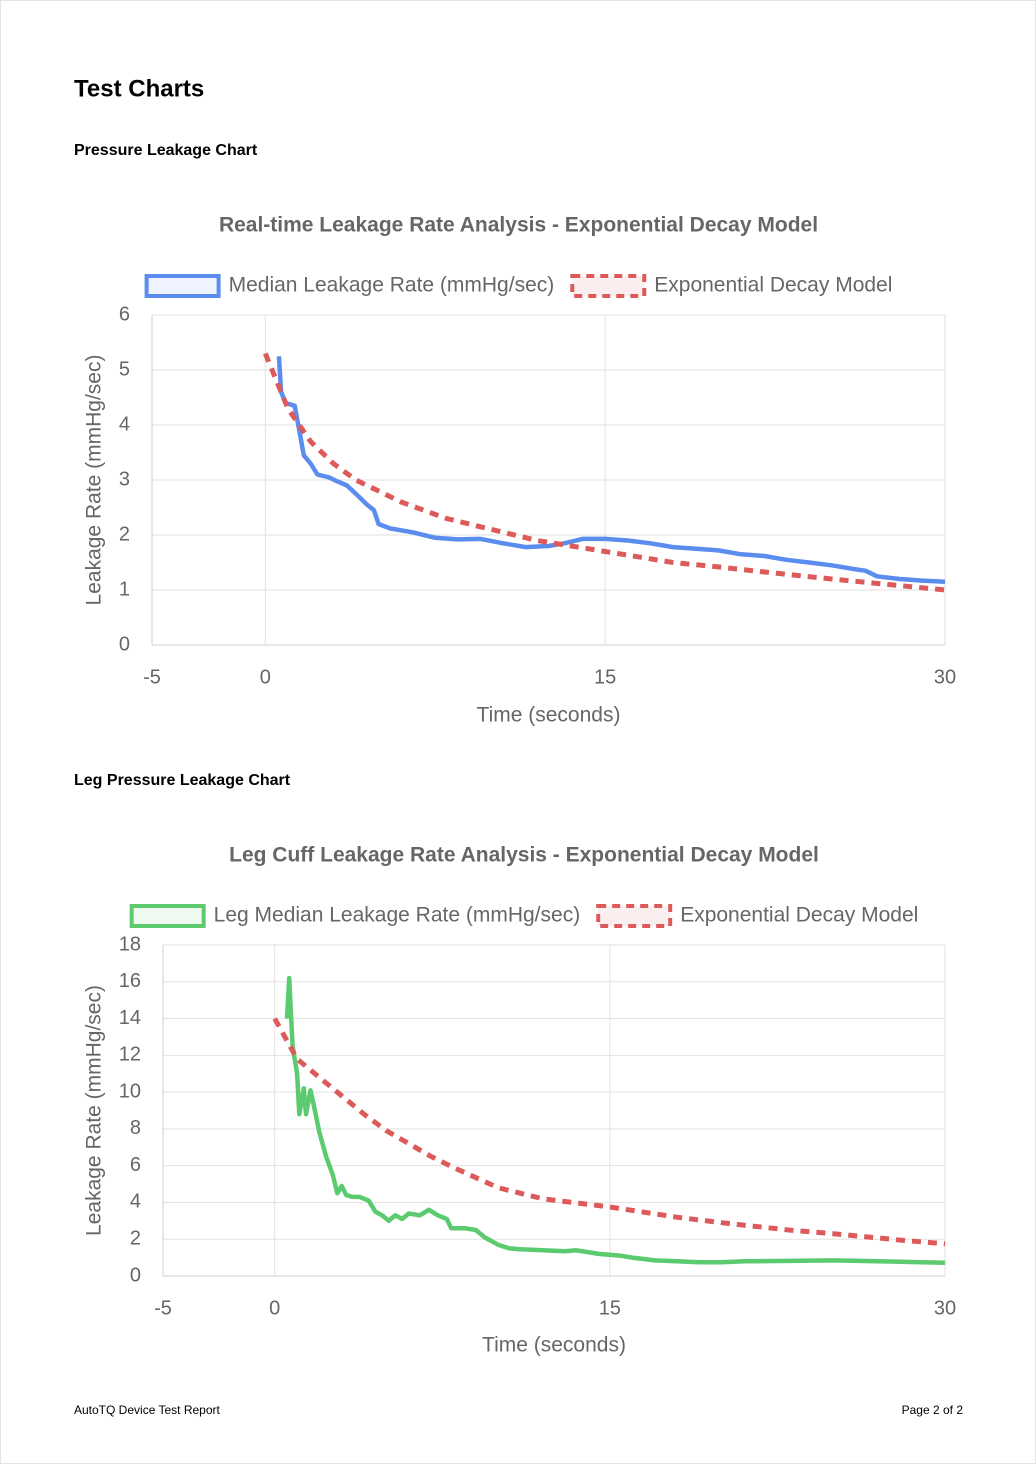  What do you see at coordinates (124, 589) in the screenshot?
I see `y-tick-label: 1` at bounding box center [124, 589].